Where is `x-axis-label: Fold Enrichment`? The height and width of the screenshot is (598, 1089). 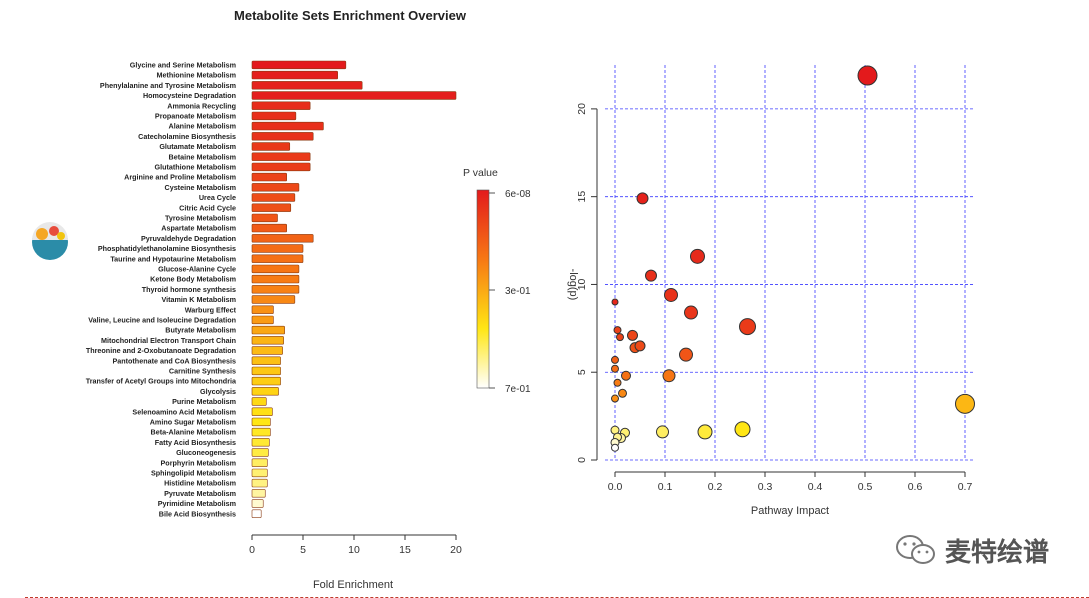
x-axis-label: Fold Enrichment is located at coordinates (353, 585).